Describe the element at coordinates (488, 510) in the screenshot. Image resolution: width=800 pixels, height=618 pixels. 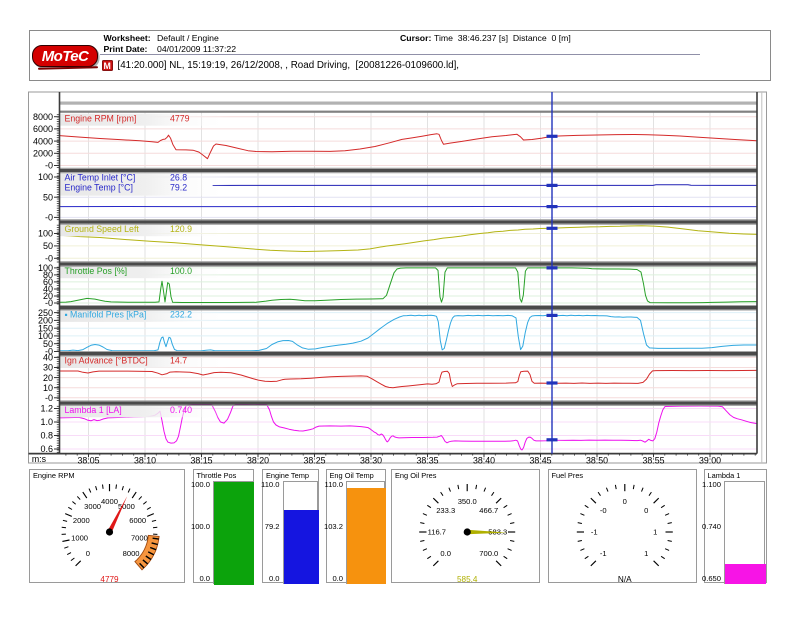
I see `svg-text: 466.7` at that location.